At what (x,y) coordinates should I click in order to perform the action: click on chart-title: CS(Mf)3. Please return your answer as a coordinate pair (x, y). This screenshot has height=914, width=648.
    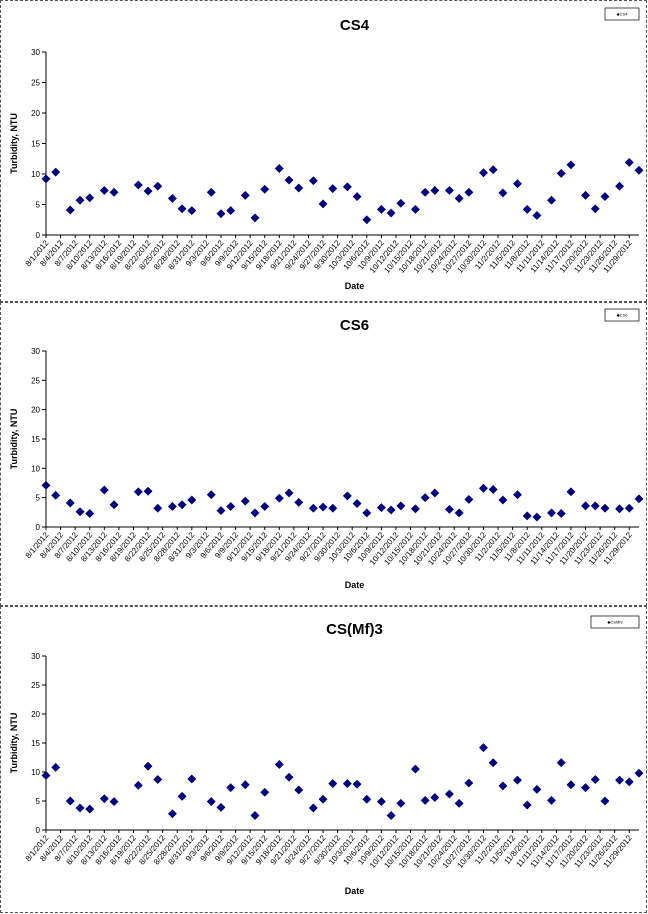
    Looking at the image, I should click on (354, 629).